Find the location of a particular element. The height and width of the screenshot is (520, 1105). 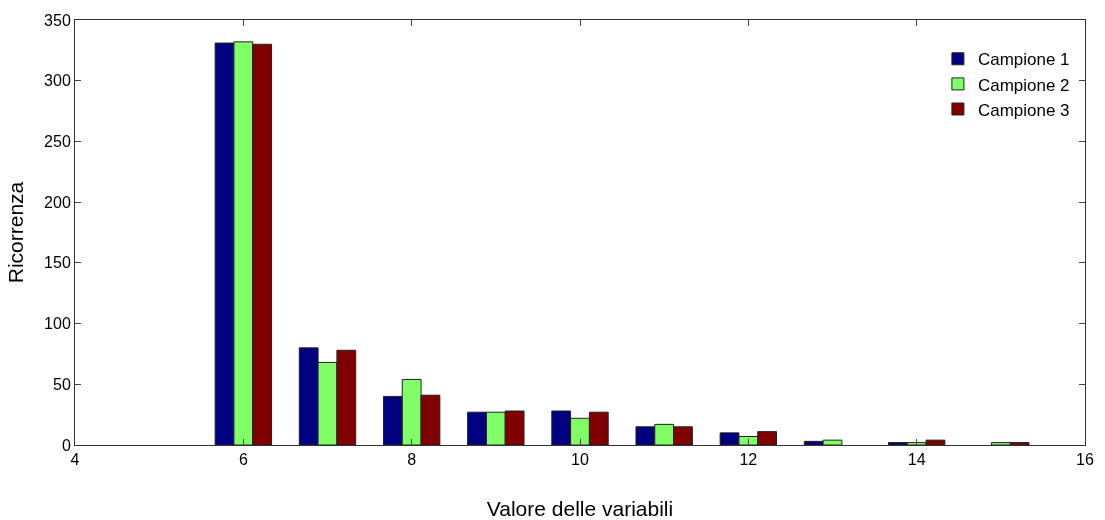

x-tick-label: 14 is located at coordinates (916, 460).